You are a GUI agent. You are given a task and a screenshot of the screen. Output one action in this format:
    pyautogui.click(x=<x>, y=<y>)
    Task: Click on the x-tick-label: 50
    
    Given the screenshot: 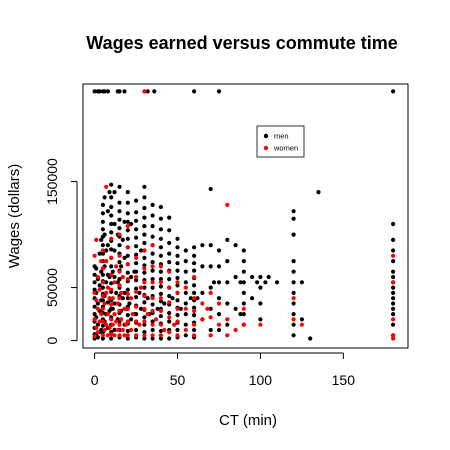 What is the action you would take?
    pyautogui.click(x=178, y=380)
    